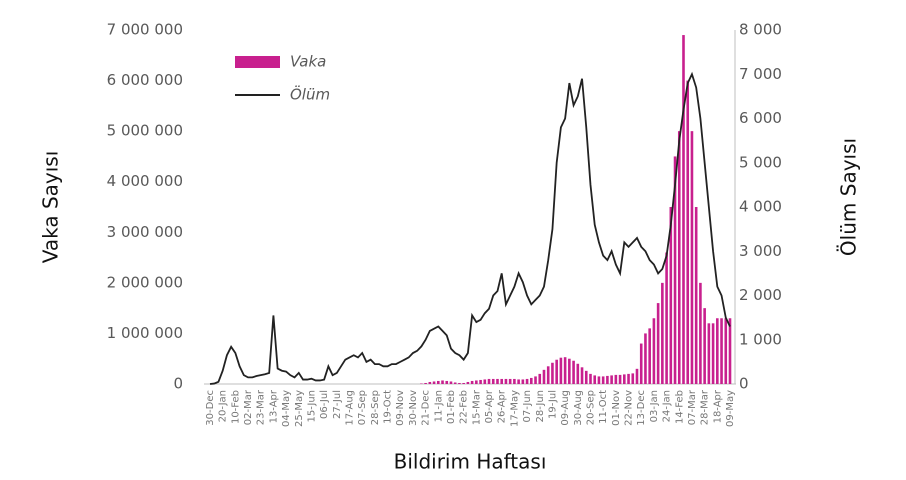  I want to click on y2-tick-label: 0, so click(744, 384).